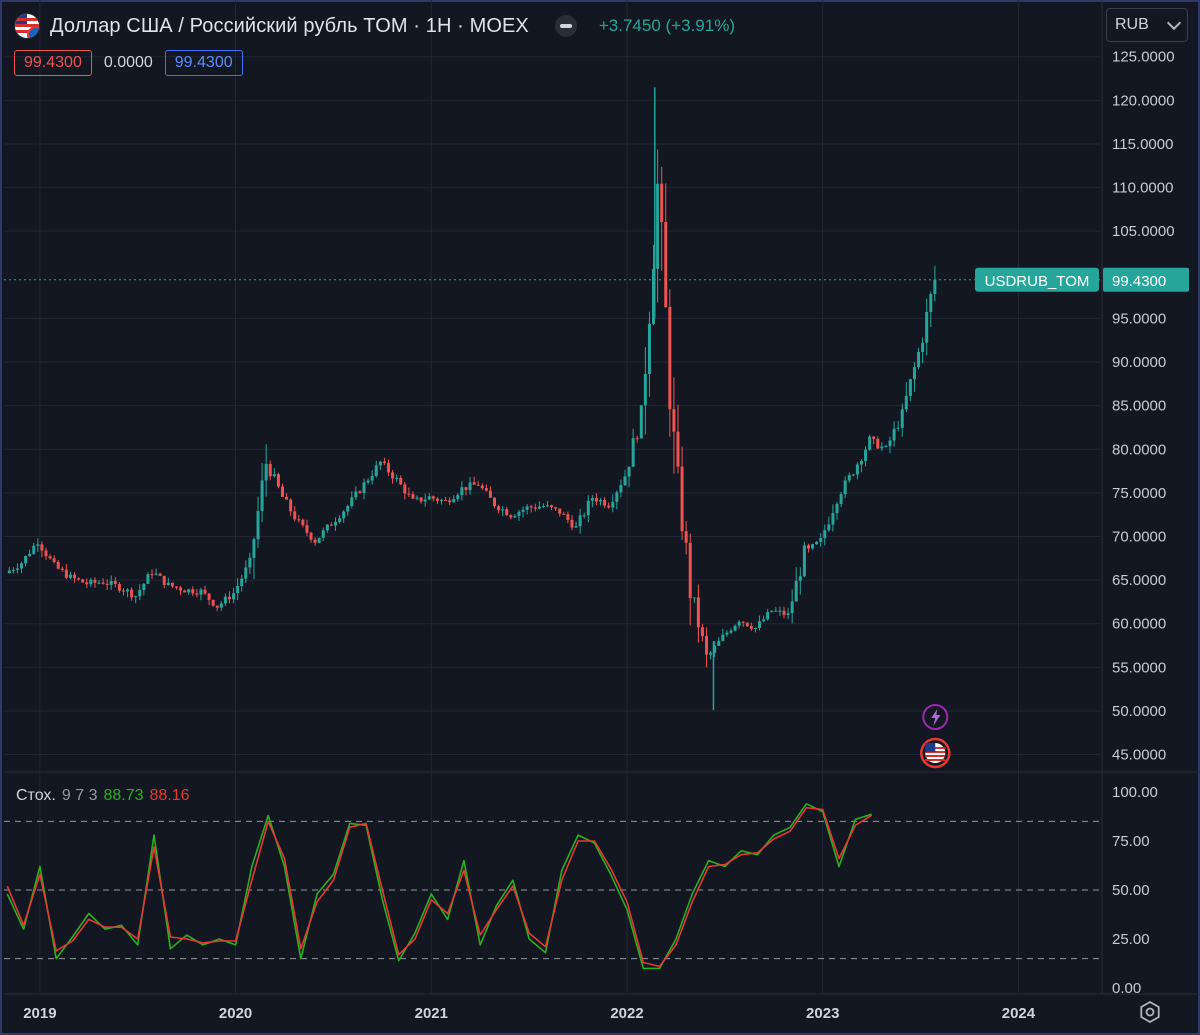 Image resolution: width=1200 pixels, height=1035 pixels. Describe the element at coordinates (1139, 449) in the screenshot. I see `price-tick-label: 80.0000` at that location.